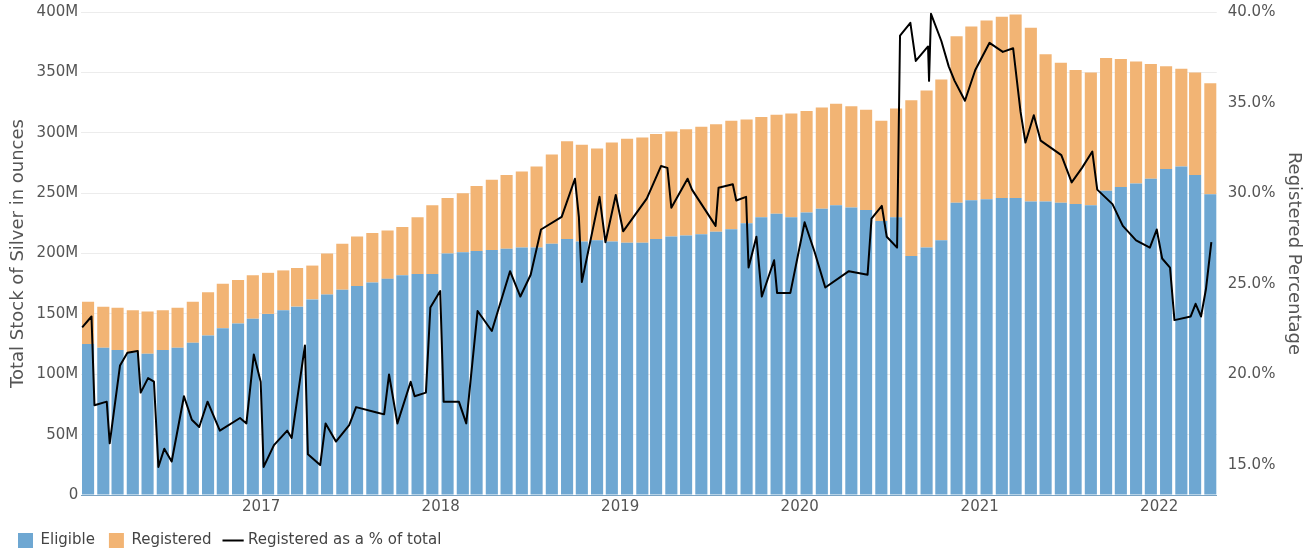 This screenshot has width=1314, height=558. Describe the element at coordinates (345, 539) in the screenshot. I see `legend-label: Registered as a % of total` at that location.